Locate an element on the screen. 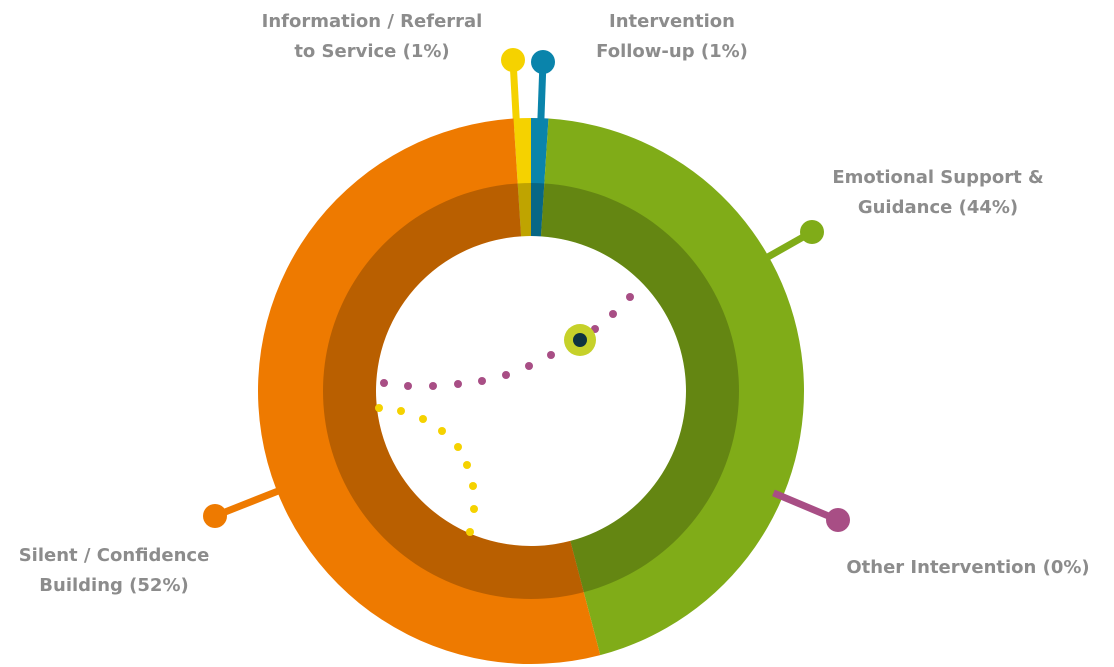  segment-label: Other Intervention (0%) is located at coordinates (967, 567).